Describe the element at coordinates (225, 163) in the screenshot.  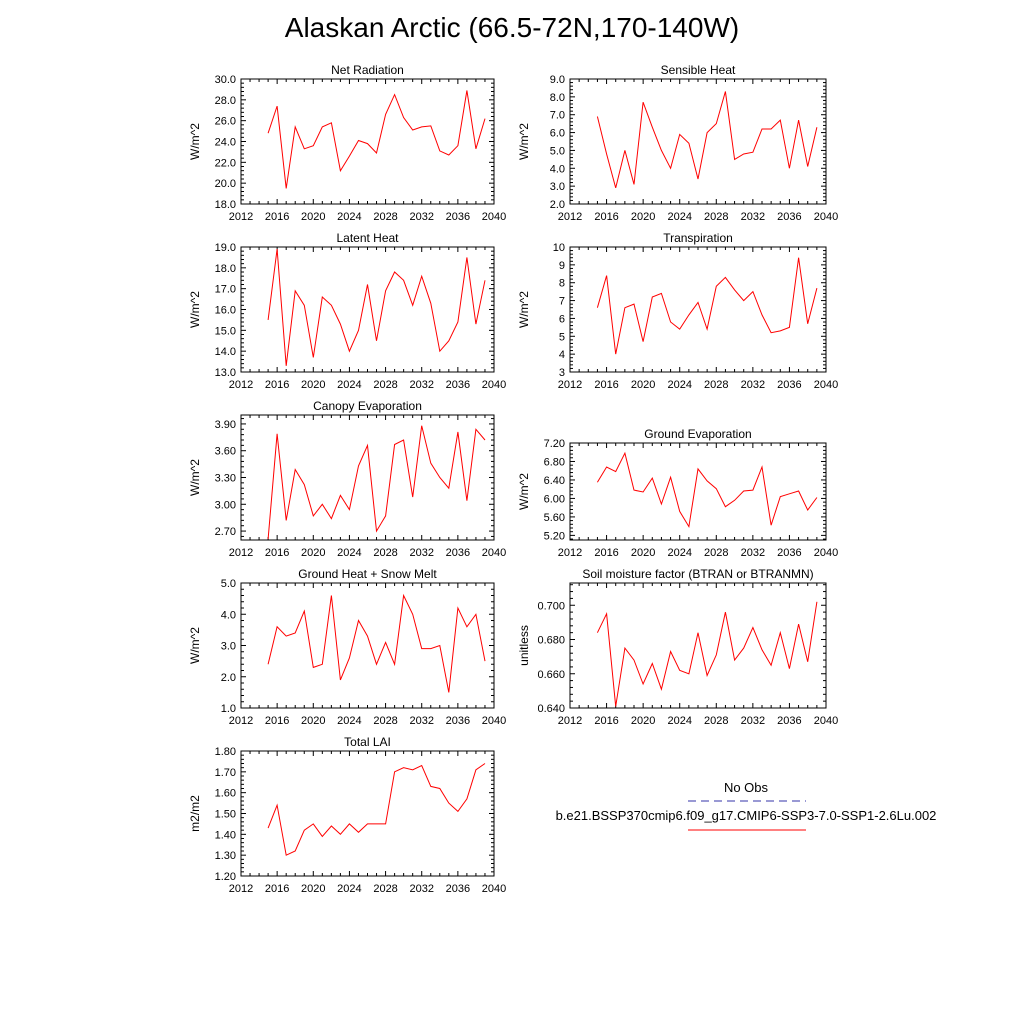
I see `y-tick-label: 22.0` at that location.